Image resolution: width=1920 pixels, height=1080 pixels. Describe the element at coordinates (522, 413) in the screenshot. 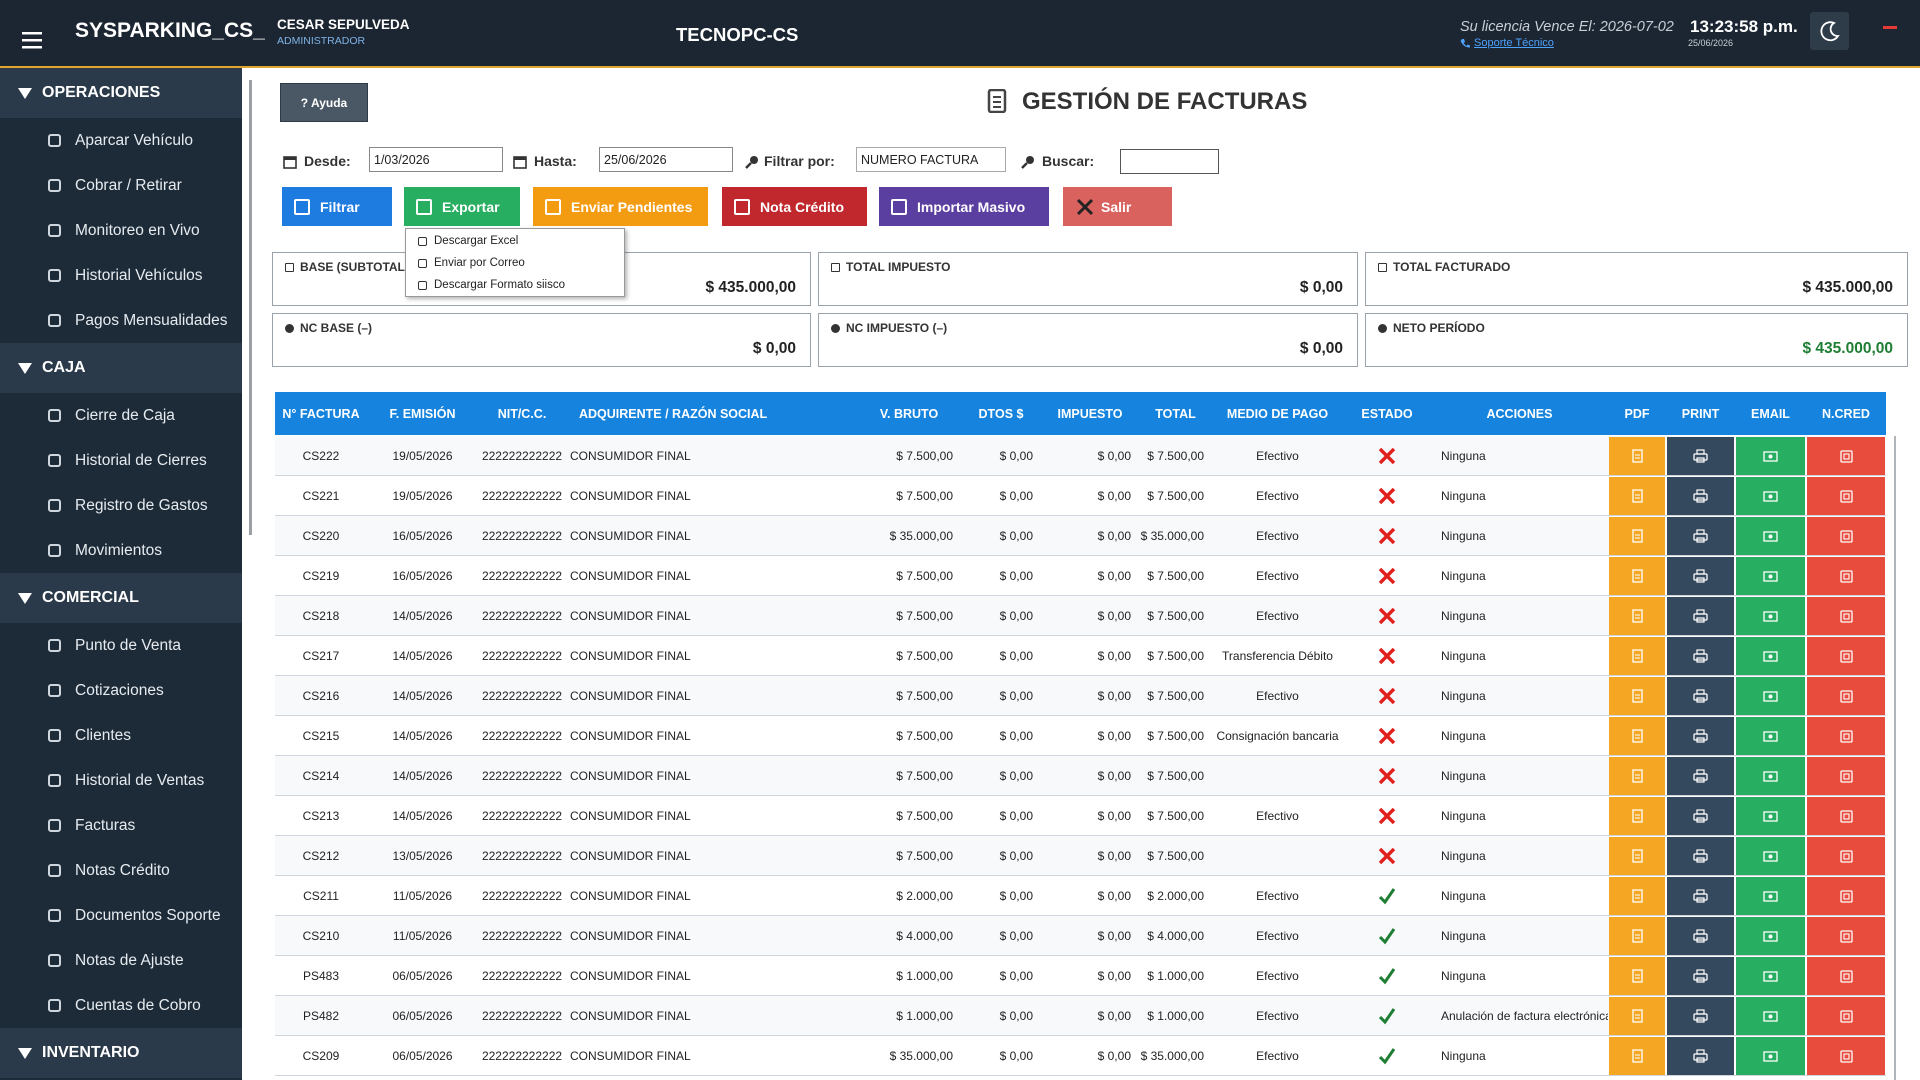

I see `column-header: NIT/C.C.` at that location.